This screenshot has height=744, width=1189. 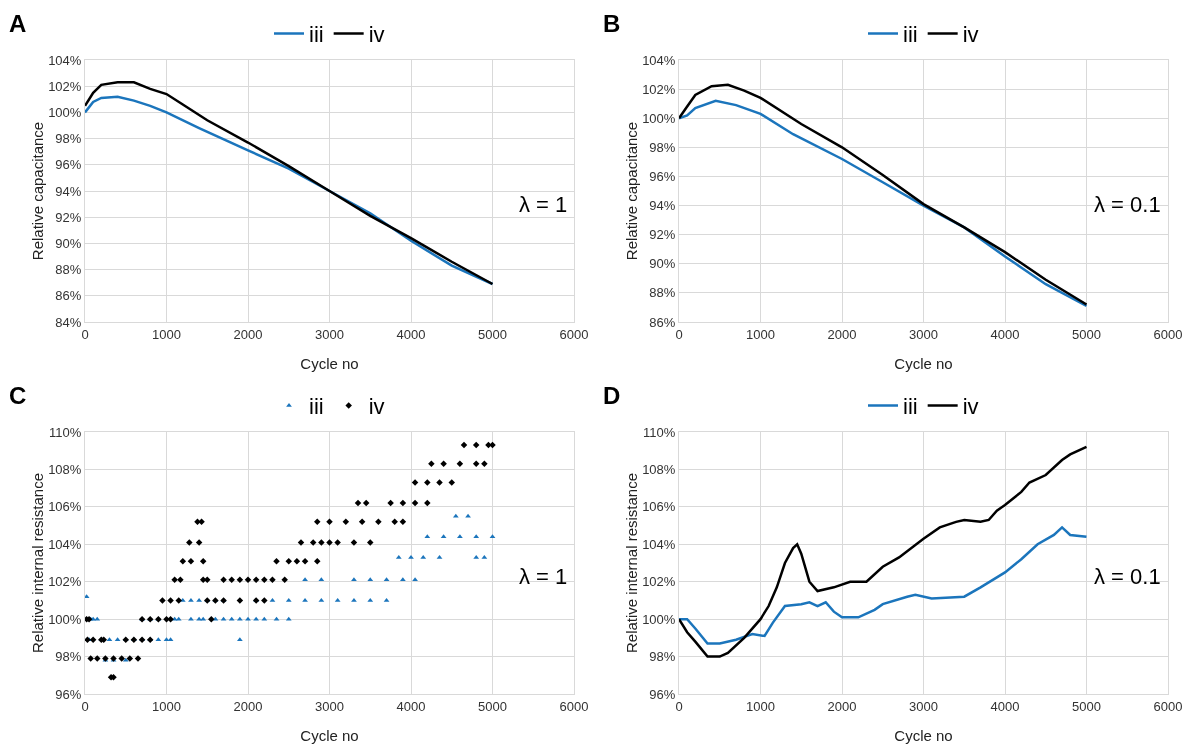 I want to click on chart-title: C, so click(x=18, y=395).